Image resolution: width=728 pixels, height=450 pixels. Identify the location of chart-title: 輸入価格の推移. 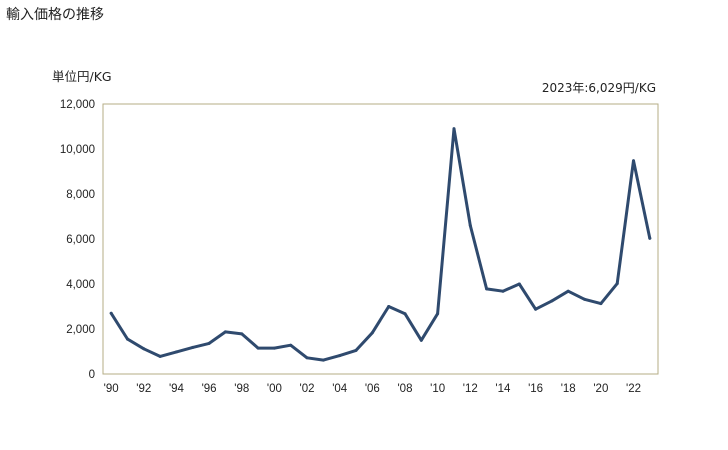
(55, 15).